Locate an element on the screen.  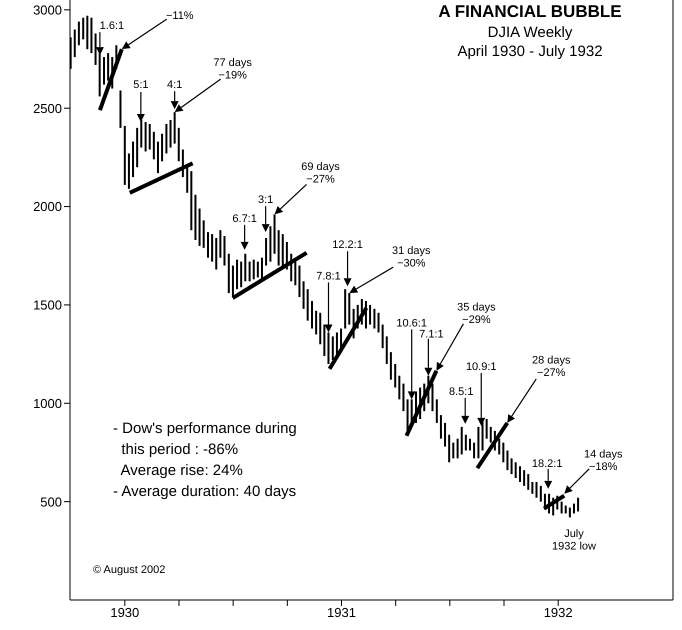
annotation: 69 days −27% is located at coordinates (320, 173).